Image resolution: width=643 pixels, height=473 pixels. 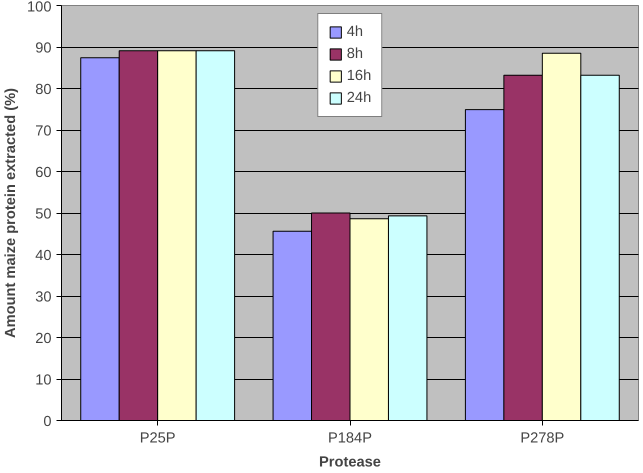 I want to click on y-tick-label: 70, so click(x=43, y=132).